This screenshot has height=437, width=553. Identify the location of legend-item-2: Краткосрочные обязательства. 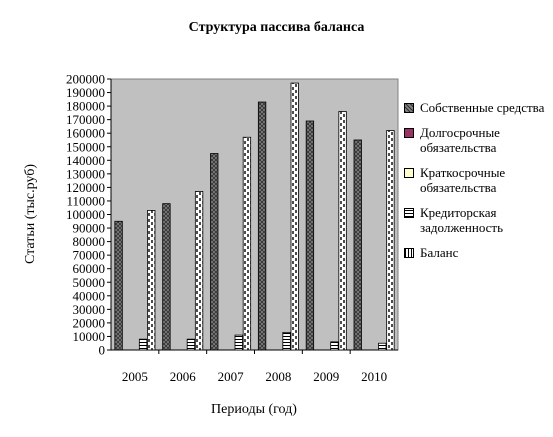
(478, 180).